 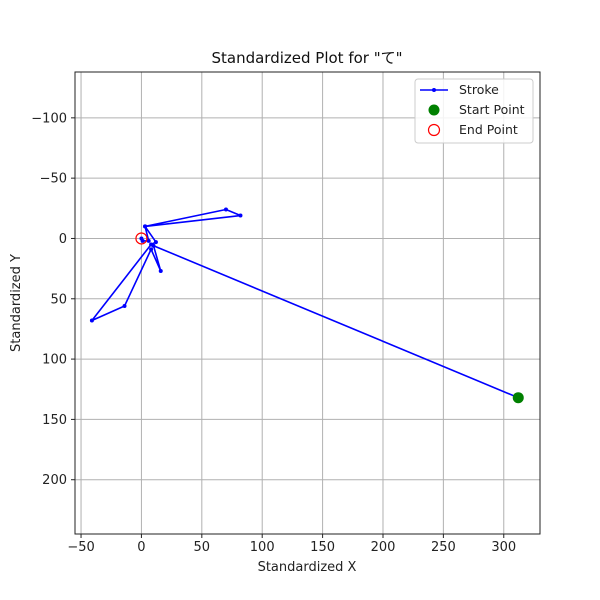 I want to click on x-tick-label: 150, so click(x=322, y=547).